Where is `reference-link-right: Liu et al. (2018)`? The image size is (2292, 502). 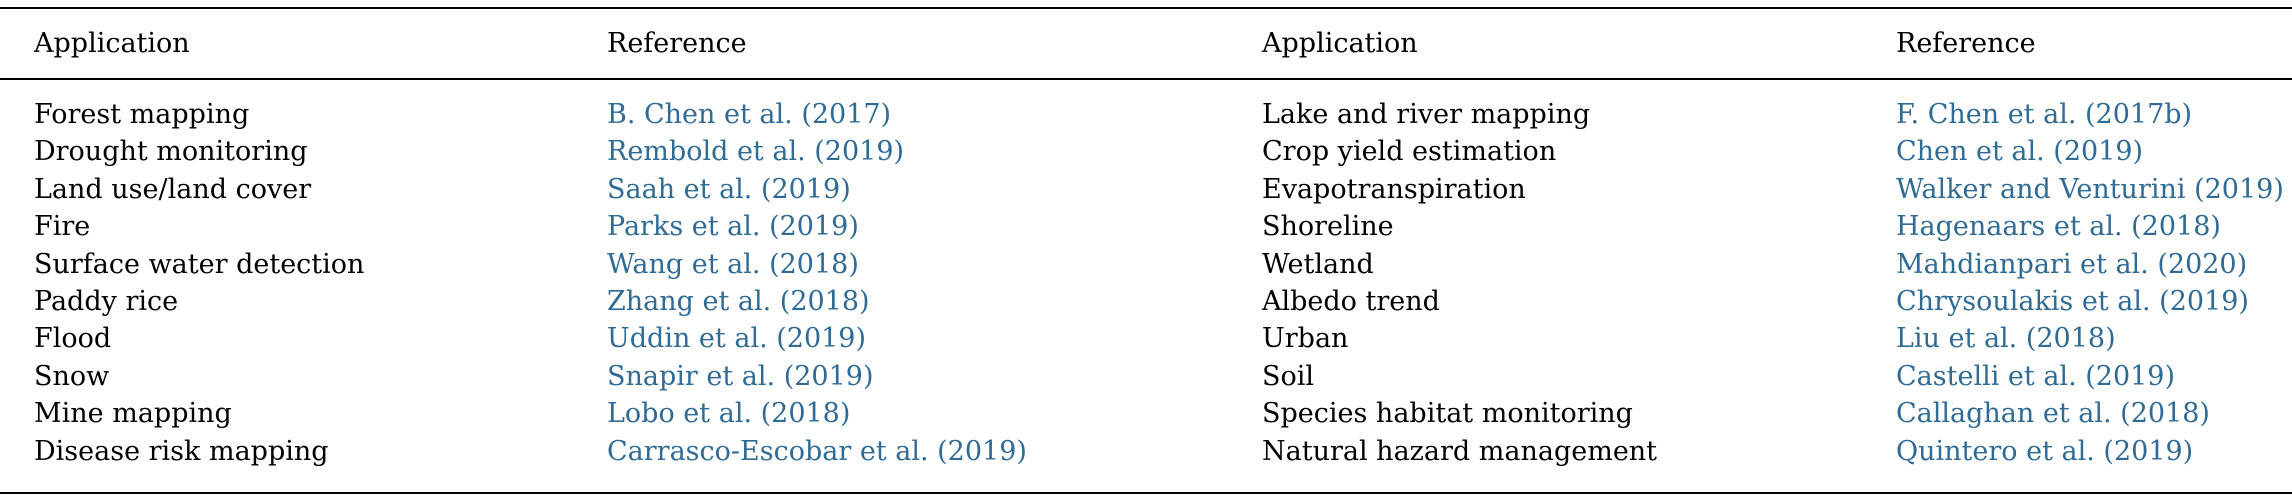 reference-link-right: Liu et al. (2018) is located at coordinates (2006, 339).